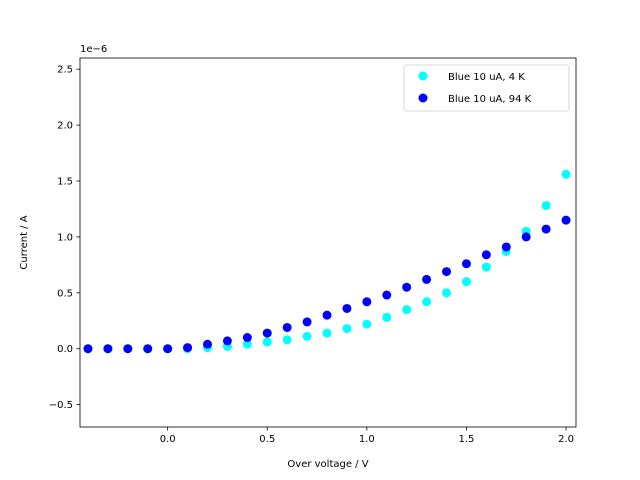 The image size is (640, 480). What do you see at coordinates (367, 439) in the screenshot?
I see `x-tick-label: 1.0` at bounding box center [367, 439].